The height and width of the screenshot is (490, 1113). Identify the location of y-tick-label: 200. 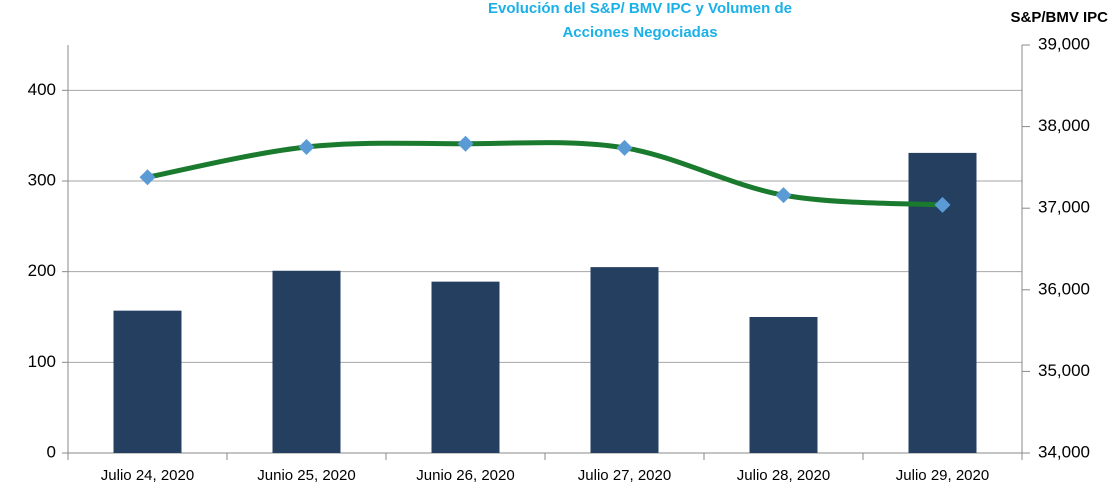
(42, 270).